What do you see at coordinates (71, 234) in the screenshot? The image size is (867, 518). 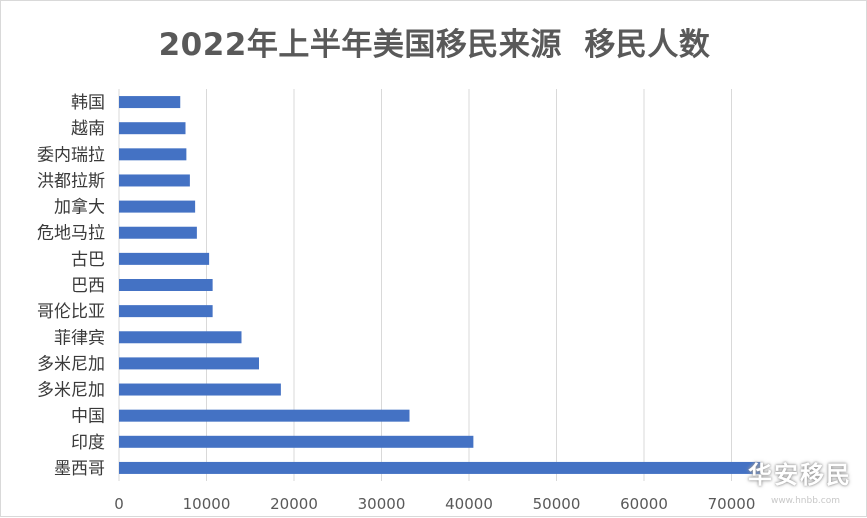 I see `category-label: 危地马拉` at bounding box center [71, 234].